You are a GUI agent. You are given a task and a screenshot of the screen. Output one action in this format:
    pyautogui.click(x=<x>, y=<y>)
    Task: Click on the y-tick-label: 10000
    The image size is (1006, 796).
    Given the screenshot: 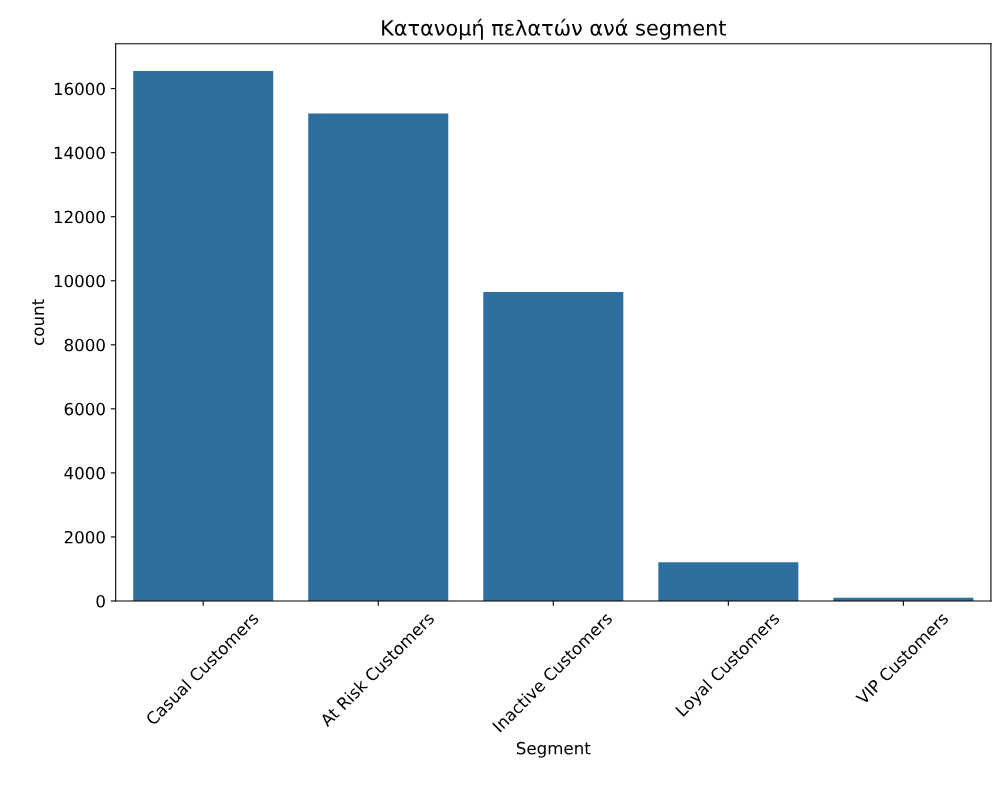 What is the action you would take?
    pyautogui.click(x=79, y=281)
    